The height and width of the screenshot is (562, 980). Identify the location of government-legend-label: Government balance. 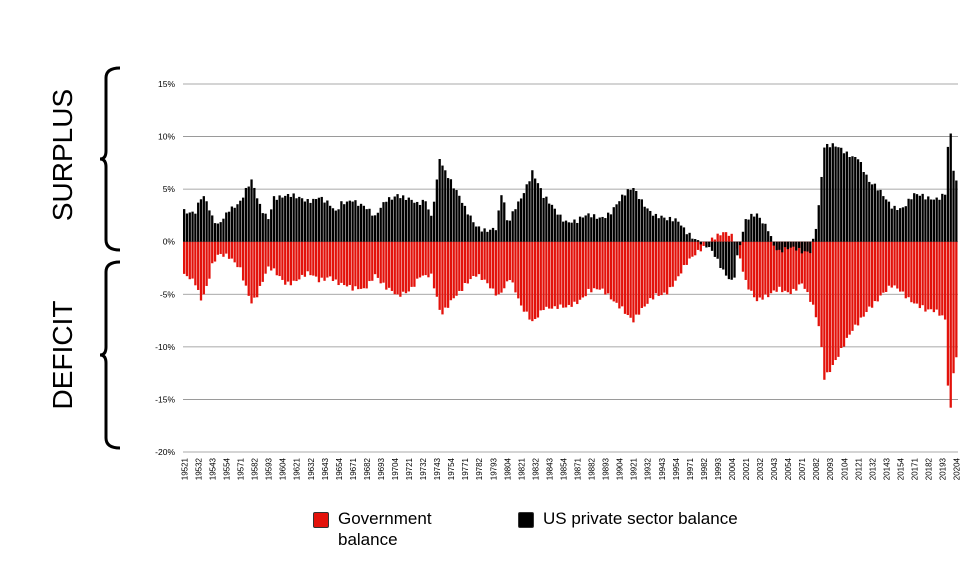
(385, 529).